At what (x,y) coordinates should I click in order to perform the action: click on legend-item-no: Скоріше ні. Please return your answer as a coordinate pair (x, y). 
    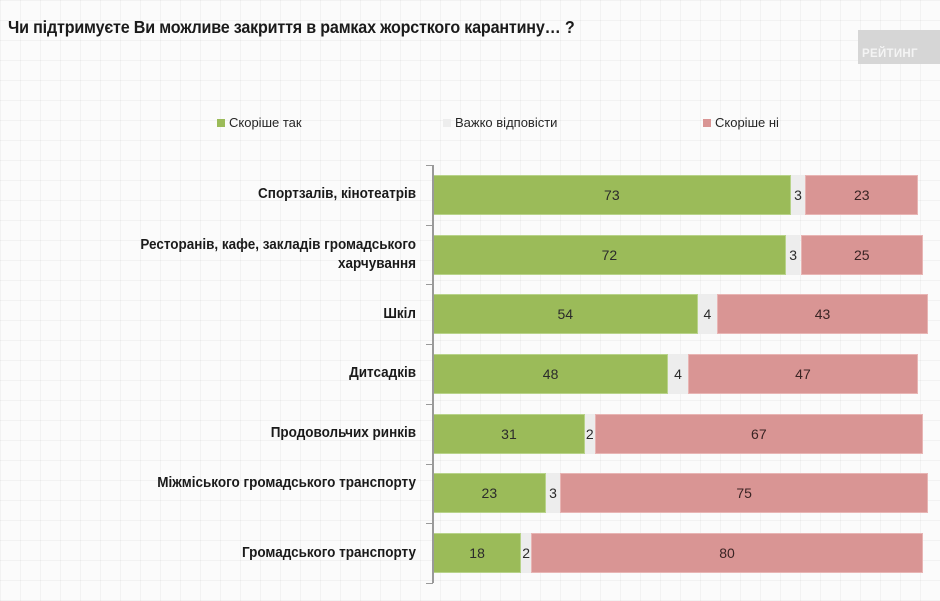
    Looking at the image, I should click on (741, 122).